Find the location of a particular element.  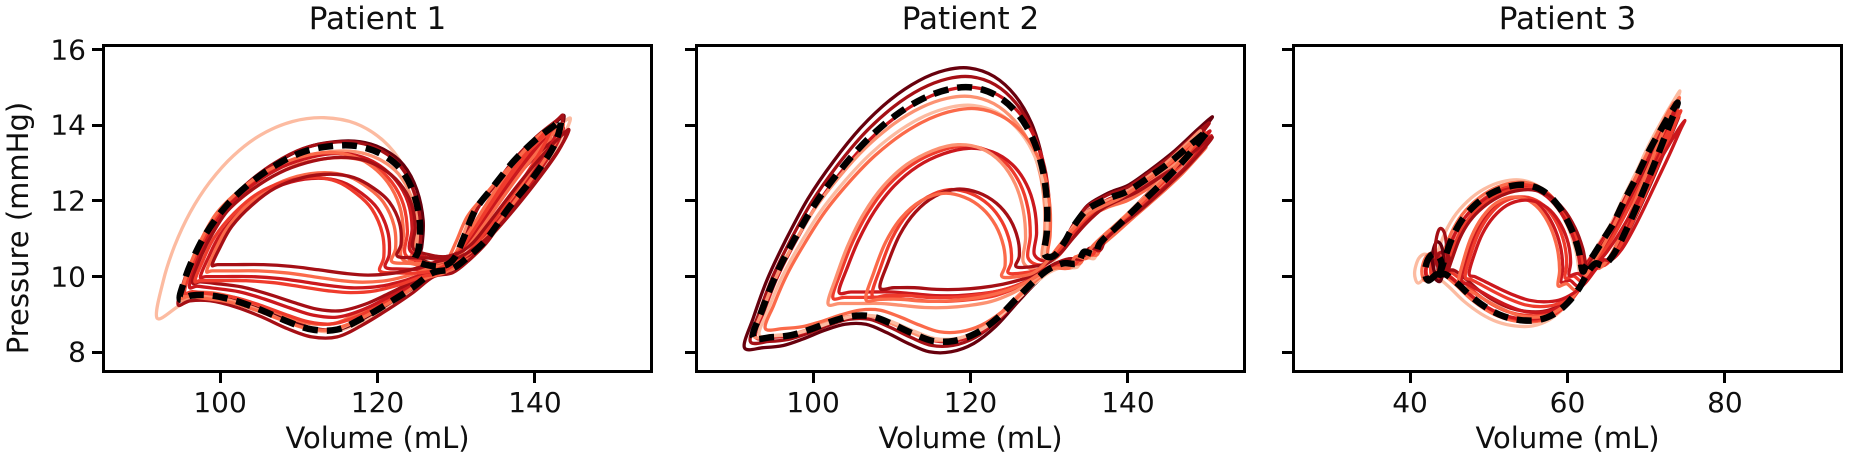

x-tick-label: 40 is located at coordinates (1410, 402).